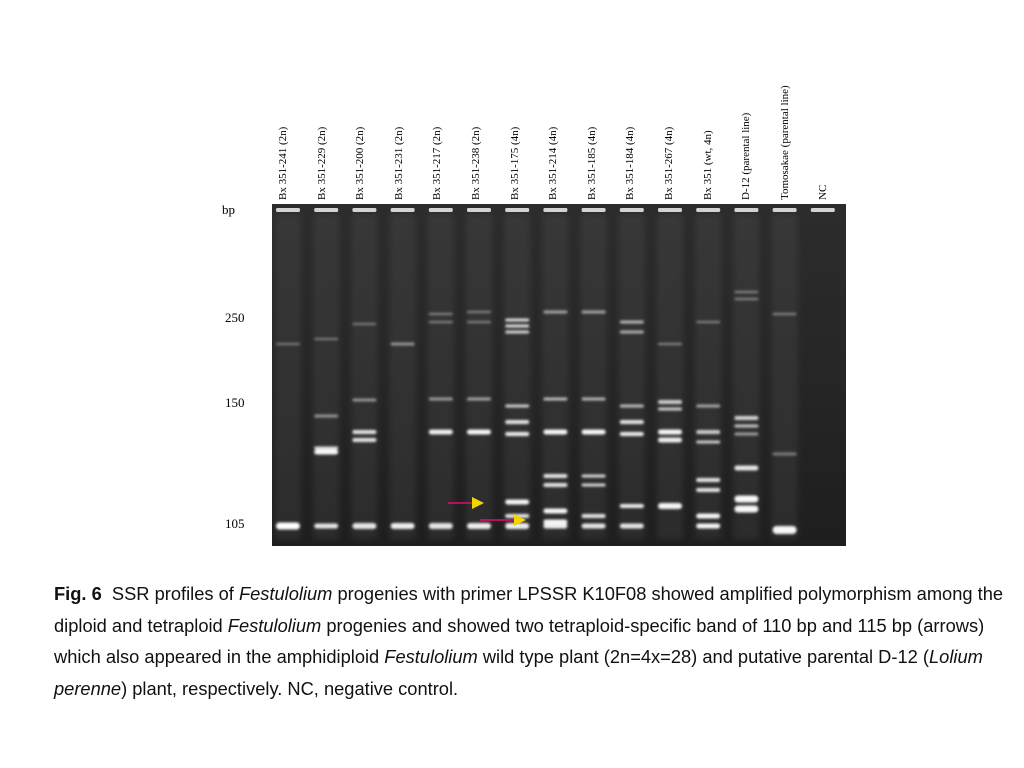  Describe the element at coordinates (78, 593) in the screenshot. I see `figure-label: Fig. 6` at that location.